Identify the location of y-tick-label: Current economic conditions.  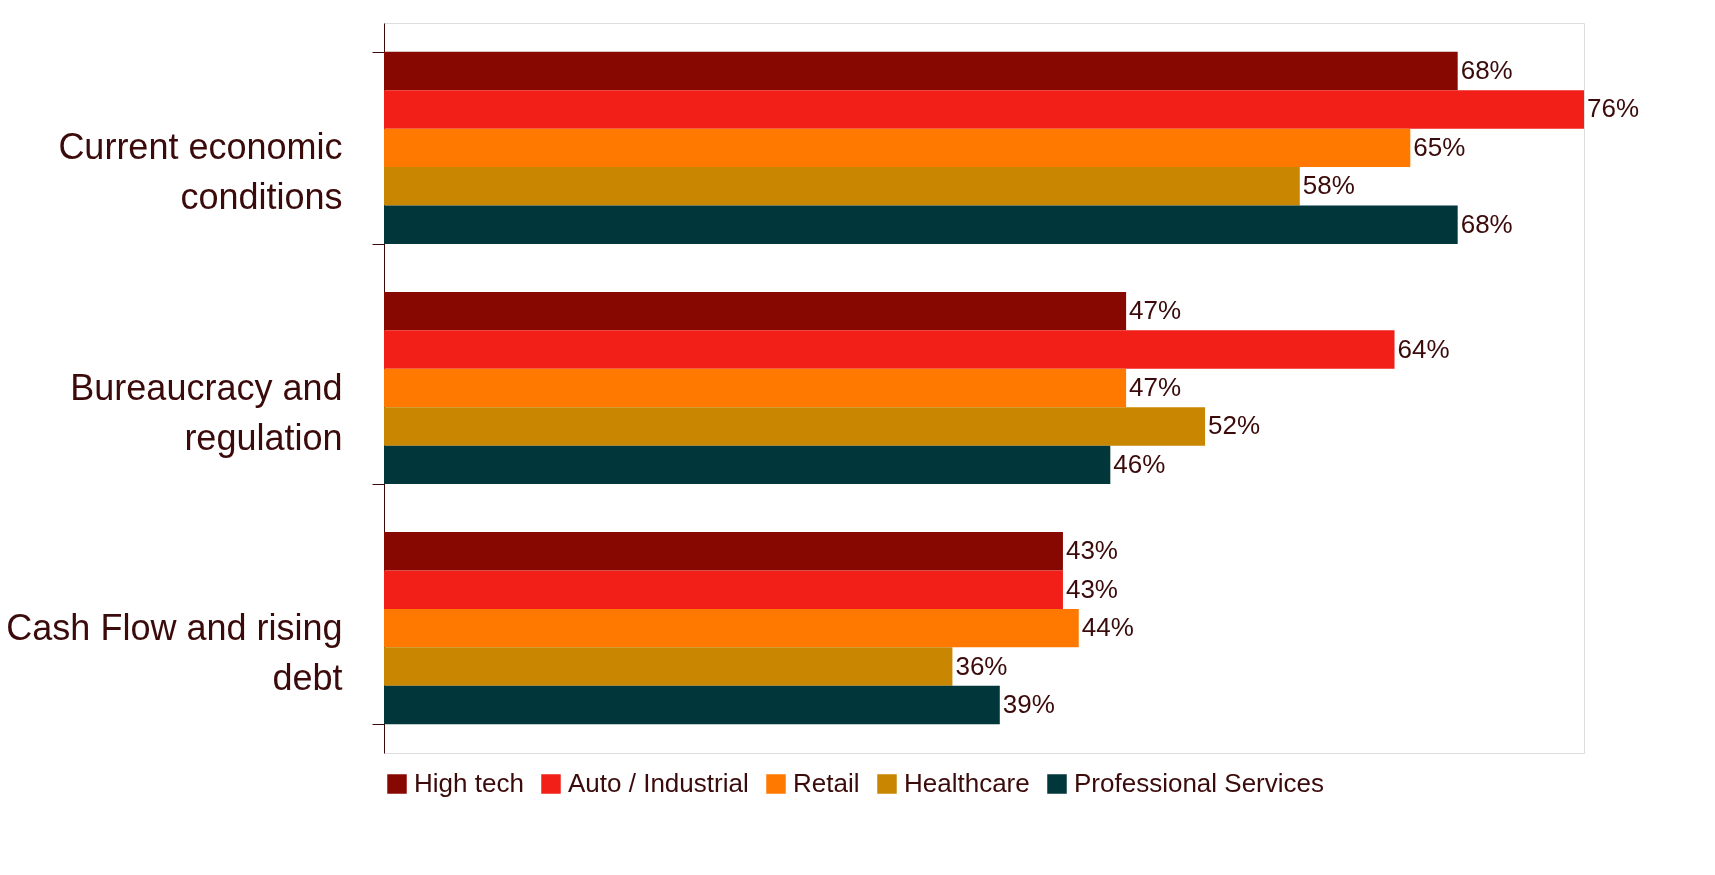
(200, 172).